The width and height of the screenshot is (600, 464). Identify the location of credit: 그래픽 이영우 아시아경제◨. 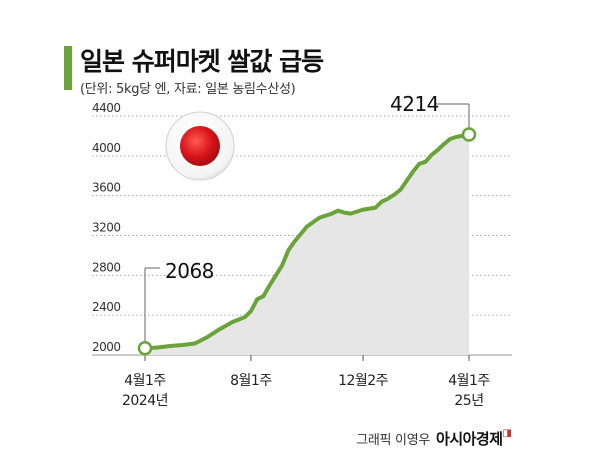
(434, 438).